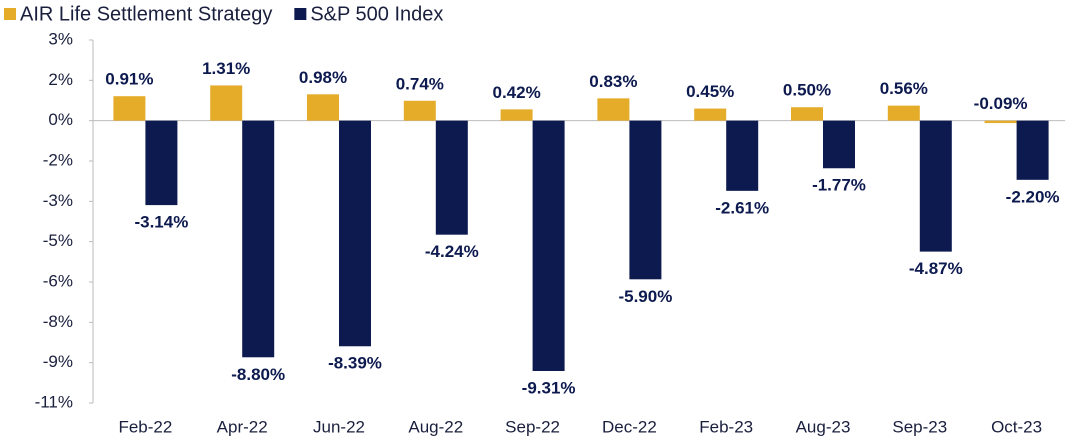 The height and width of the screenshot is (443, 1080). I want to click on data-label: -8.39%, so click(355, 363).